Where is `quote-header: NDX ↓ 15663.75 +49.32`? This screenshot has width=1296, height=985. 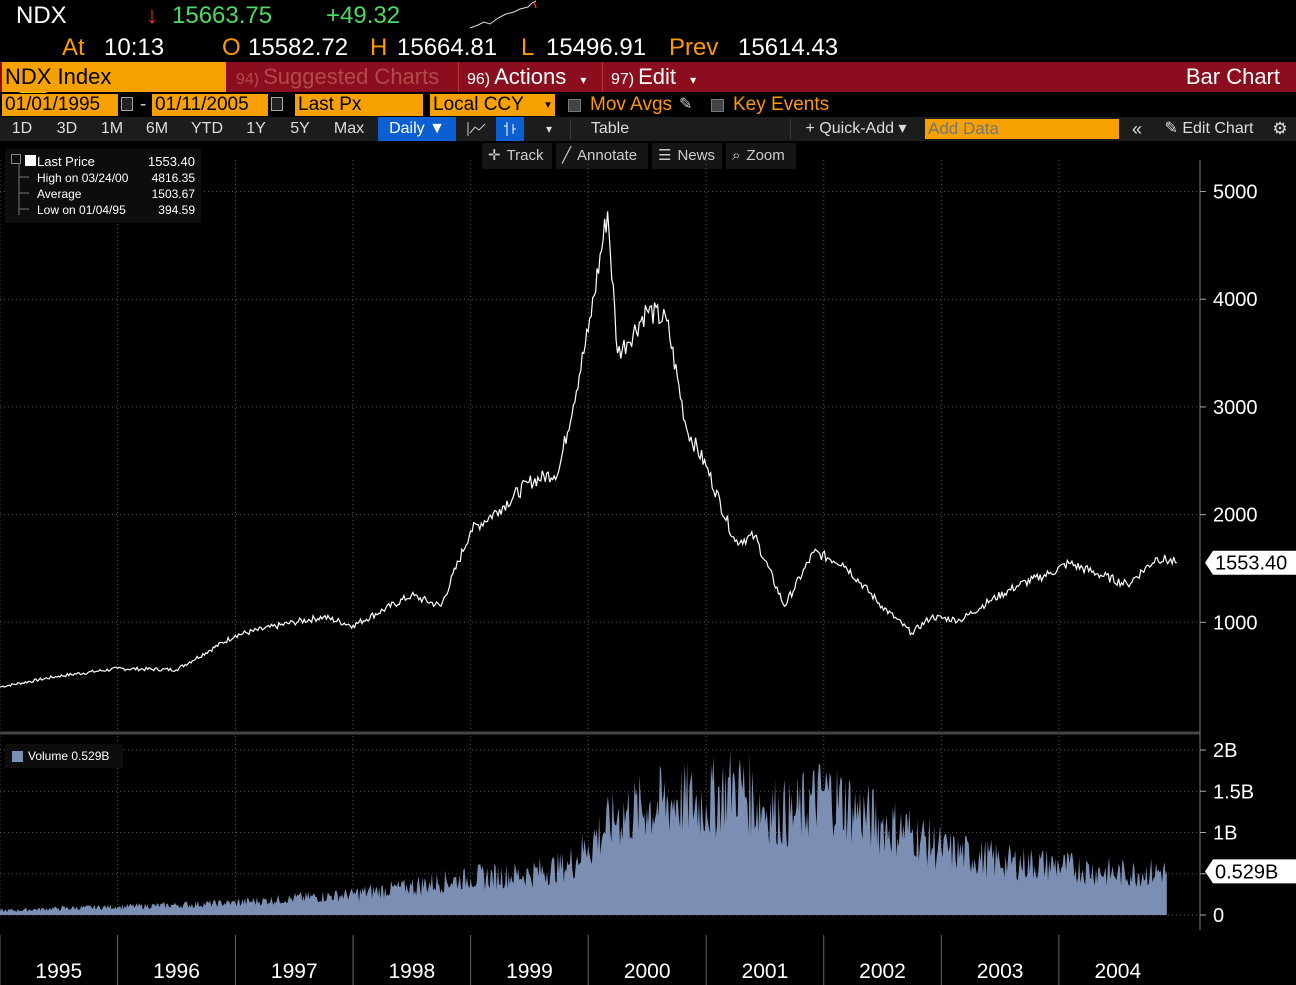
quote-header: NDX ↓ 15663.75 +49.32 is located at coordinates (648, 16).